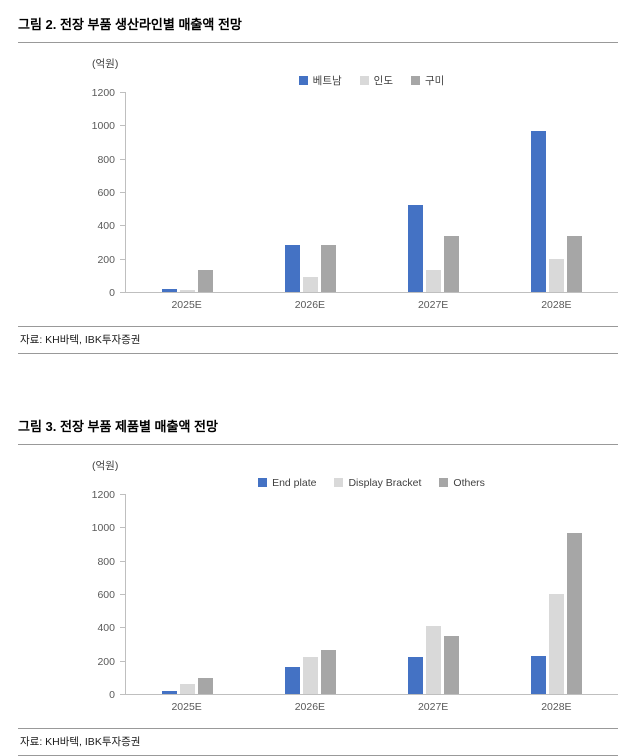  I want to click on legend-item: Display Bracket, so click(377, 483).